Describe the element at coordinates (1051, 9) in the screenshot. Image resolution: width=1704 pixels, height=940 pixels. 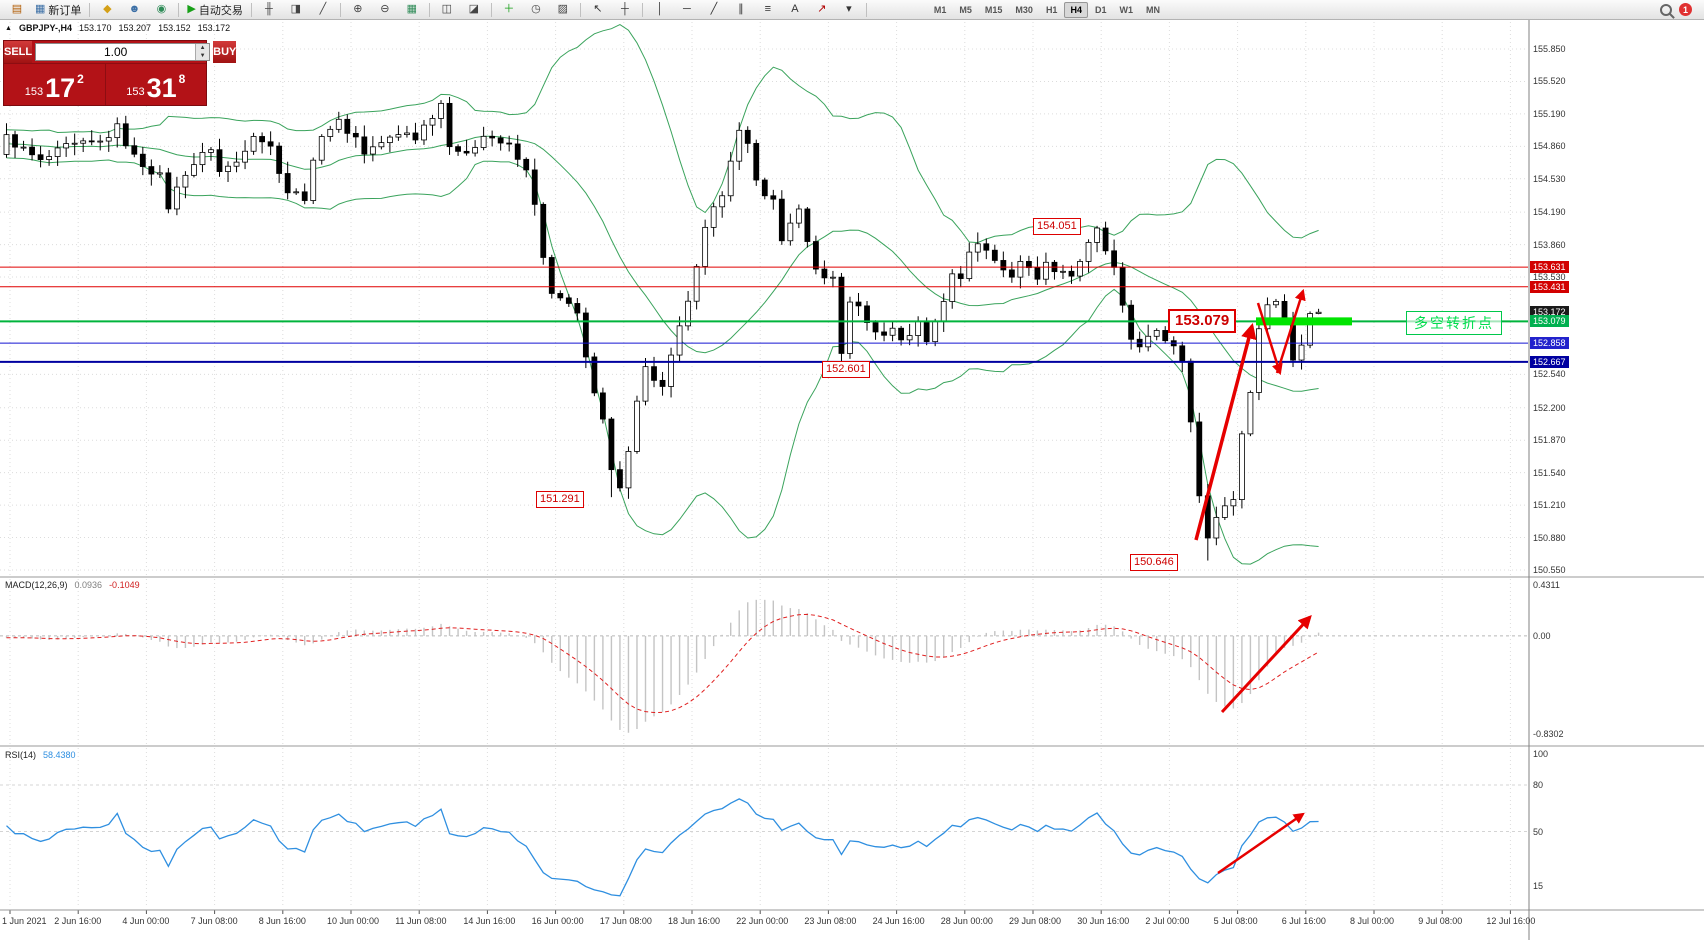
I see `timeframe-h1: H1` at that location.